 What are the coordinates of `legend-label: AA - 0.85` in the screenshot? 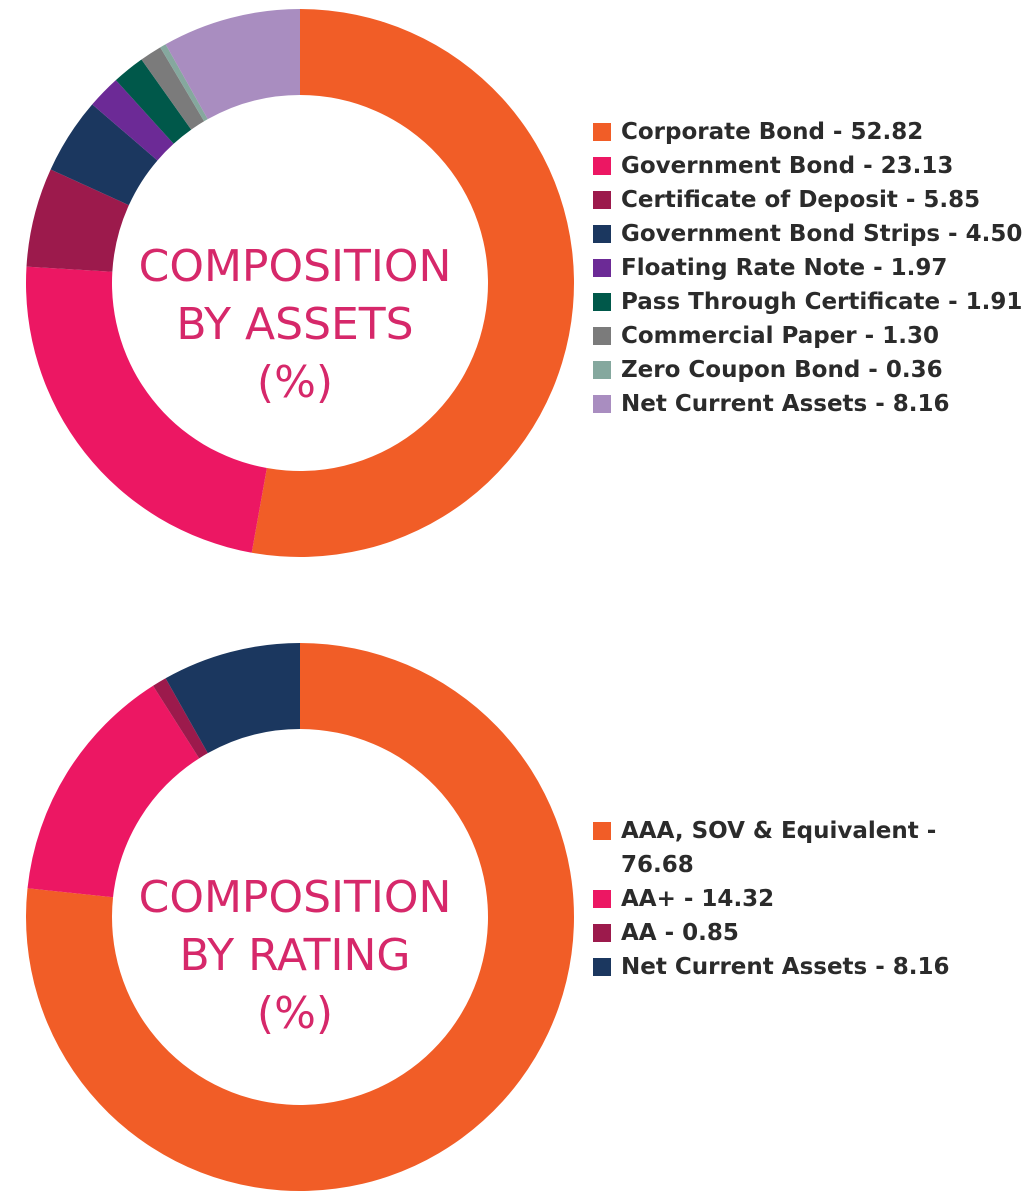 It's located at (680, 933).